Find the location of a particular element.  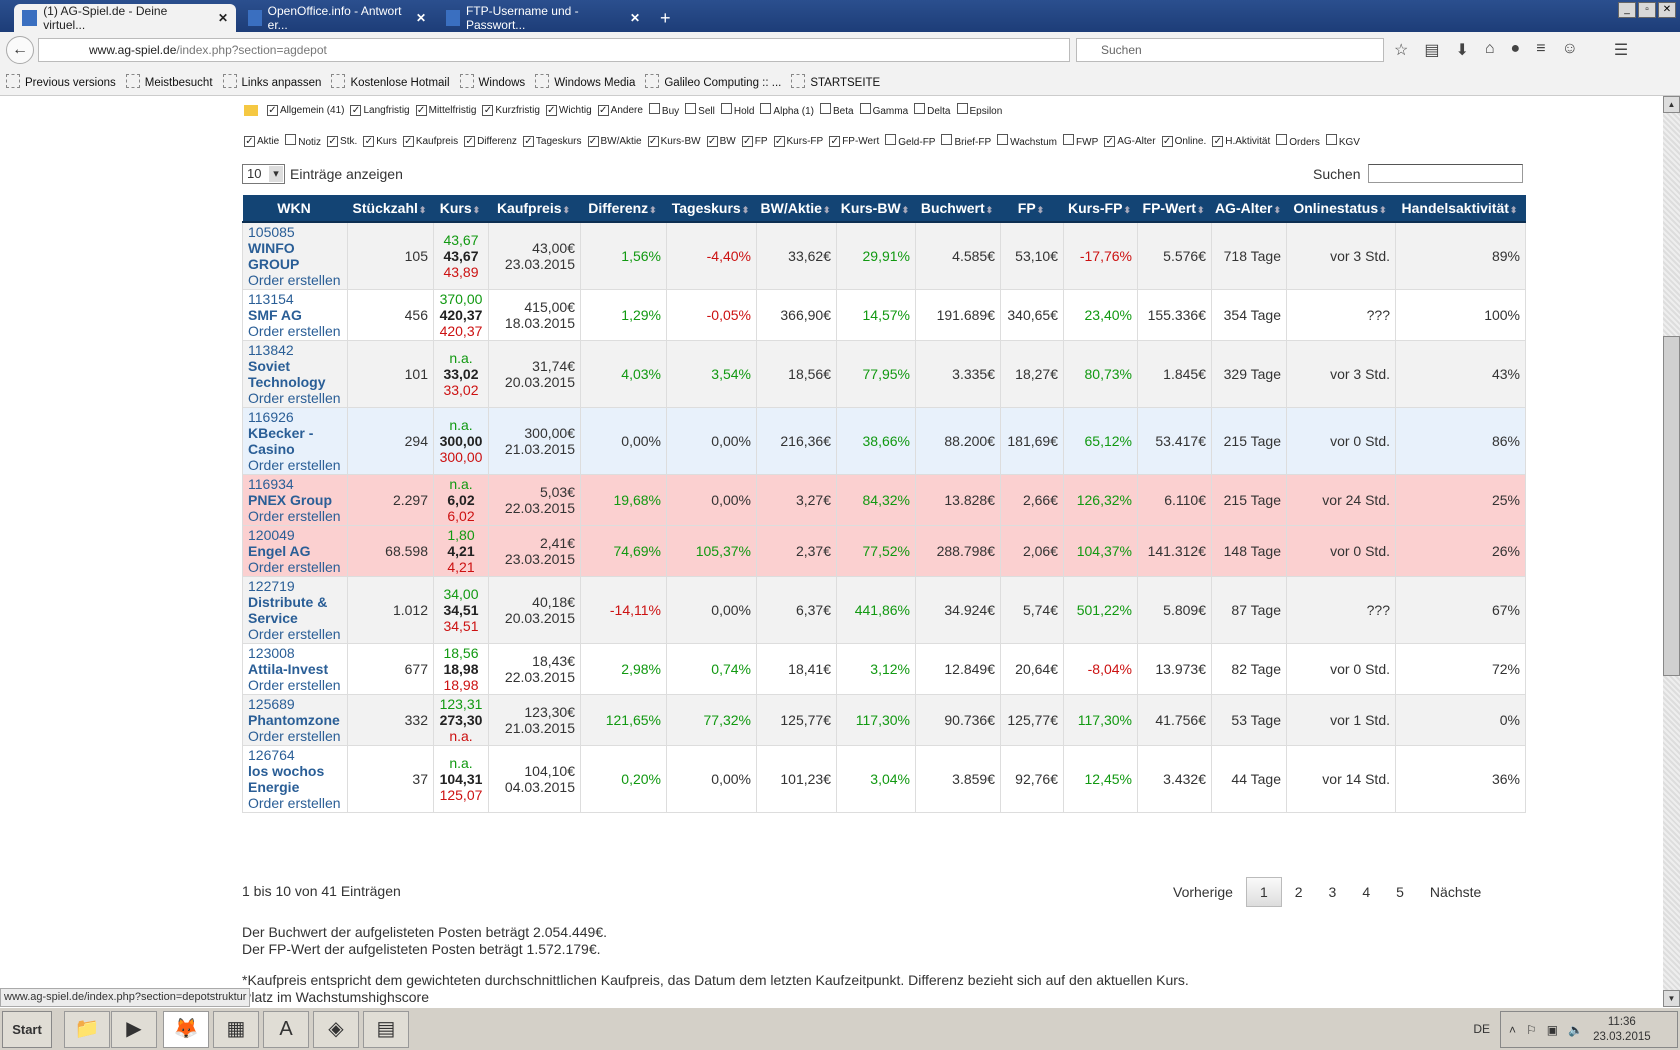

flag-icon: ⚐ is located at coordinates (1531, 1029).